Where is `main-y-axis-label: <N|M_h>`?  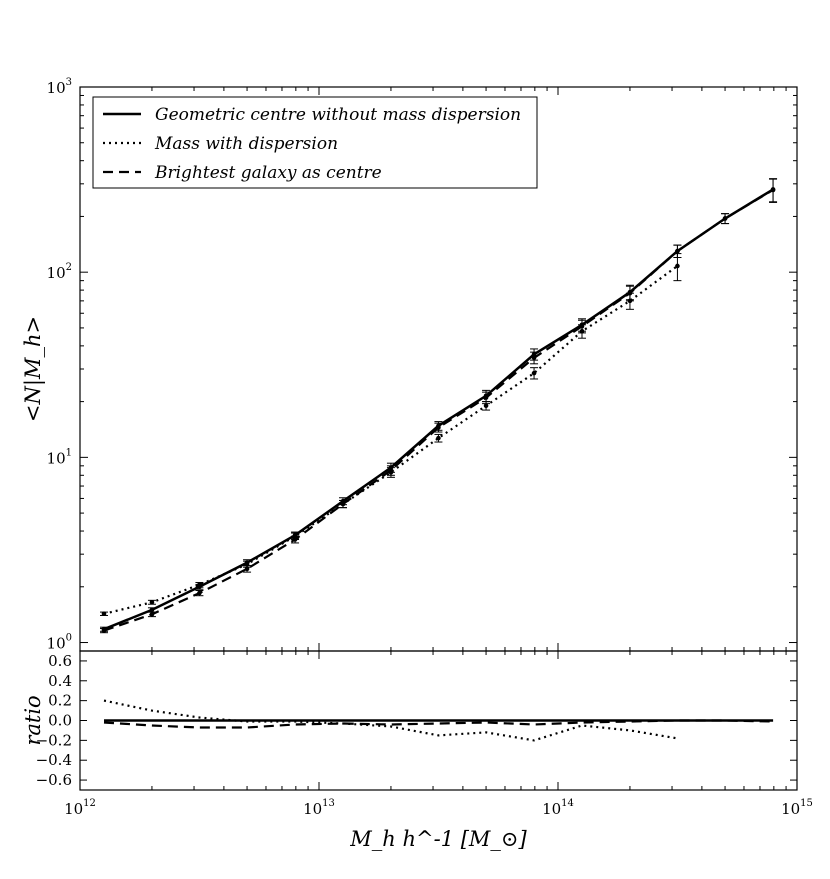 main-y-axis-label: <N|M_h> is located at coordinates (33, 369).